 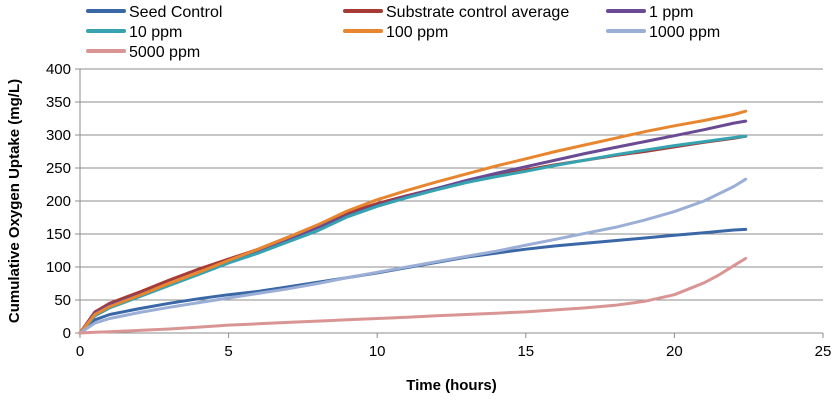 I want to click on y-tick-label-8: 400, so click(x=58, y=69).